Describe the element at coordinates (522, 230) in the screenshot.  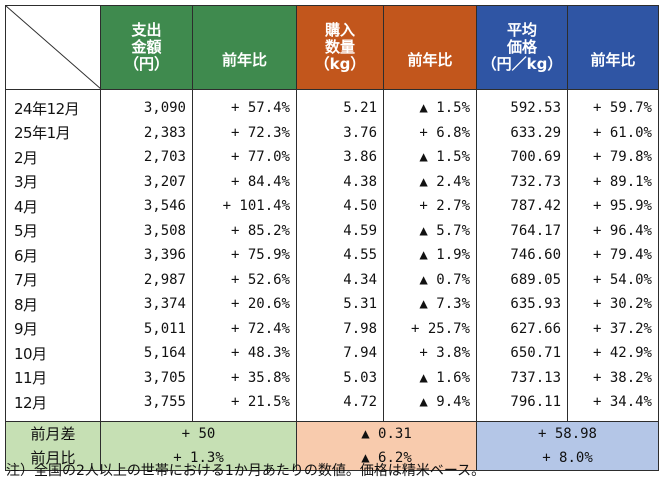
I see `price-cell: 764.17` at that location.